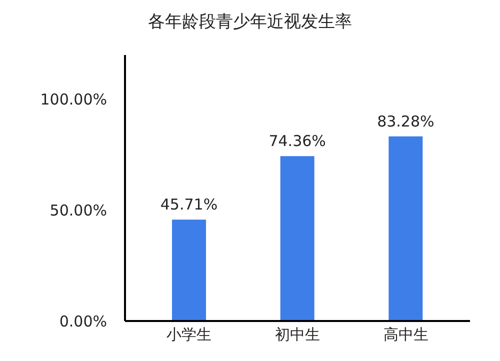  I want to click on data-label: 45.71%, so click(189, 205).